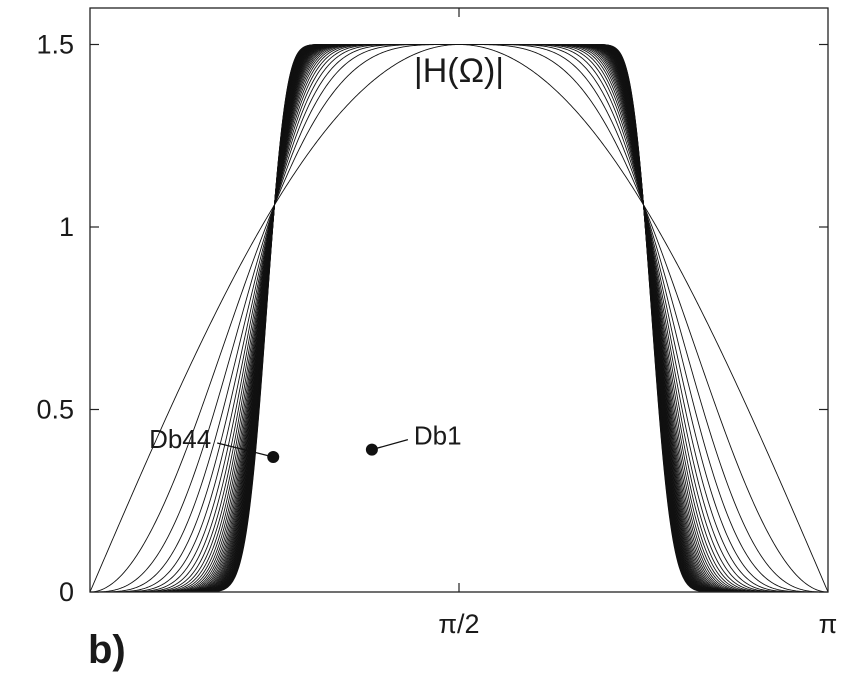 This screenshot has width=847, height=680. Describe the element at coordinates (828, 624) in the screenshot. I see `x-tick-label-1: π` at that location.